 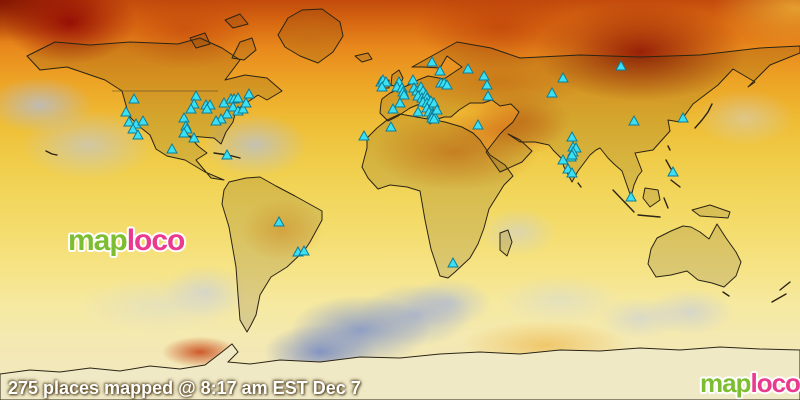 What do you see at coordinates (310, 36) in the screenshot?
I see `island-greenland` at bounding box center [310, 36].